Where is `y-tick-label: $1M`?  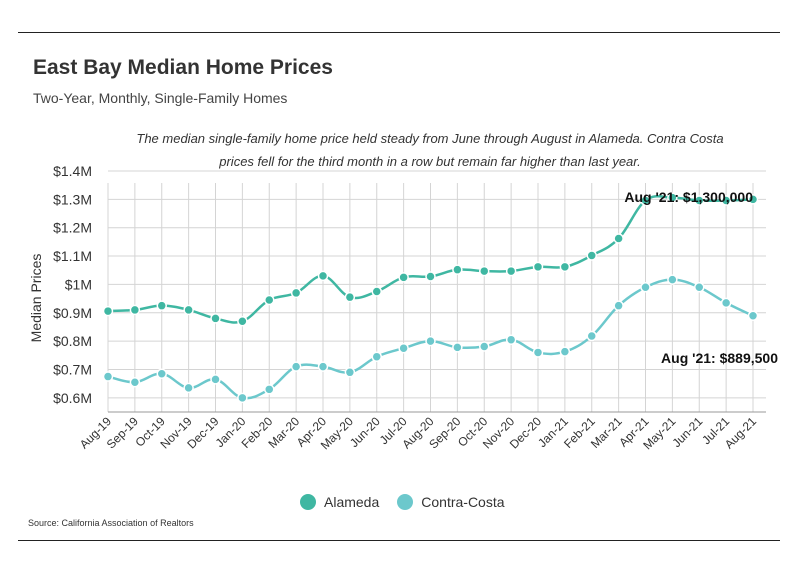
y-tick-label: $1M is located at coordinates (78, 284).